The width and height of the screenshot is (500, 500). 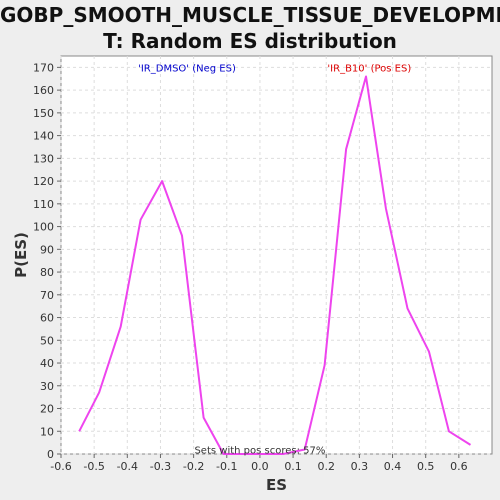 What do you see at coordinates (160, 466) in the screenshot?
I see `x-tick-label: -0.3` at bounding box center [160, 466].